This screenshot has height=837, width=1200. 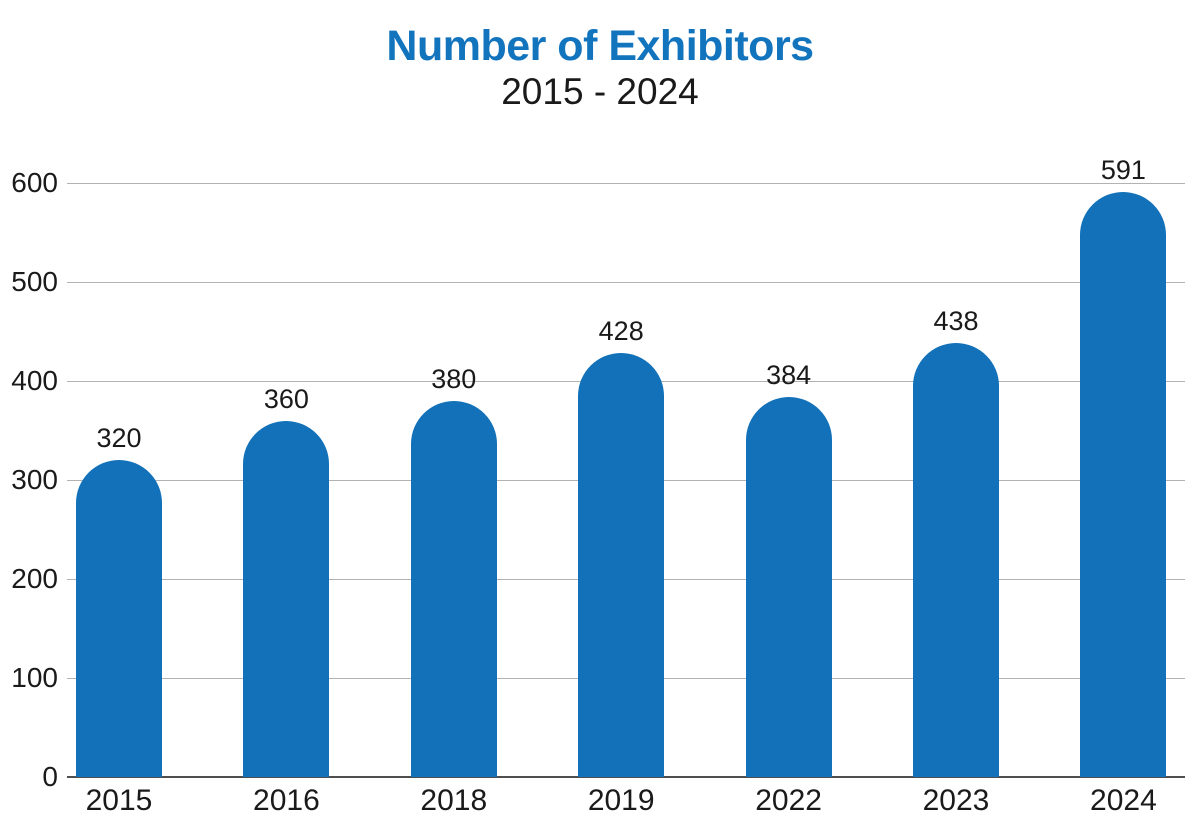 I want to click on bar-2022, so click(x=788, y=586).